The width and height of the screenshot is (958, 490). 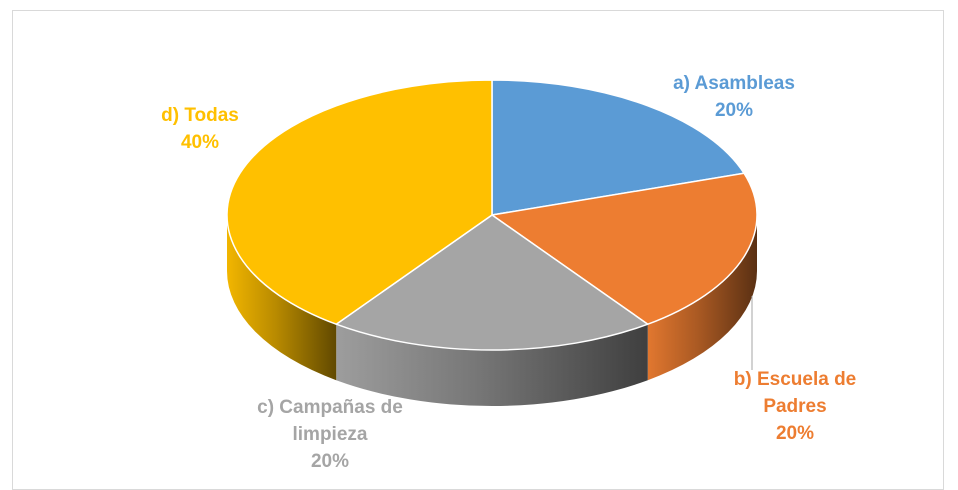 I want to click on slice-label-c-name-line2: limpieza, so click(x=330, y=434).